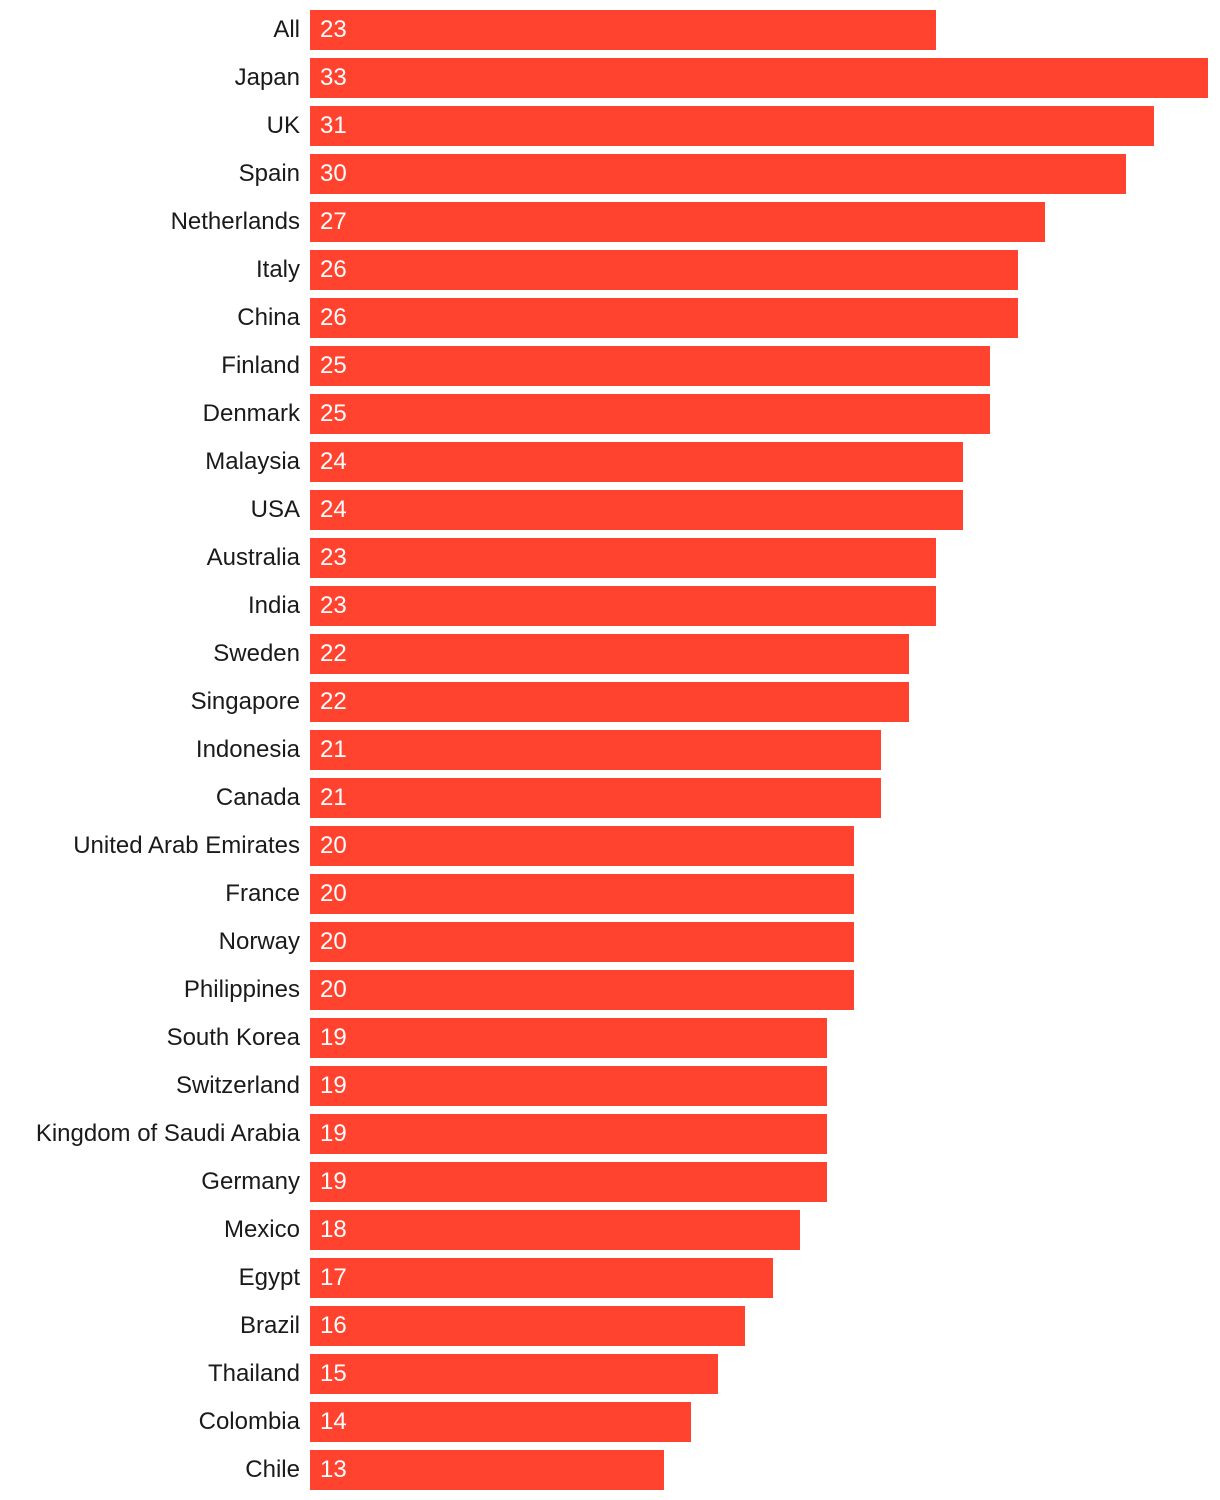  Describe the element at coordinates (610, 846) in the screenshot. I see `bar-row: United Arab Emirates 20` at that location.